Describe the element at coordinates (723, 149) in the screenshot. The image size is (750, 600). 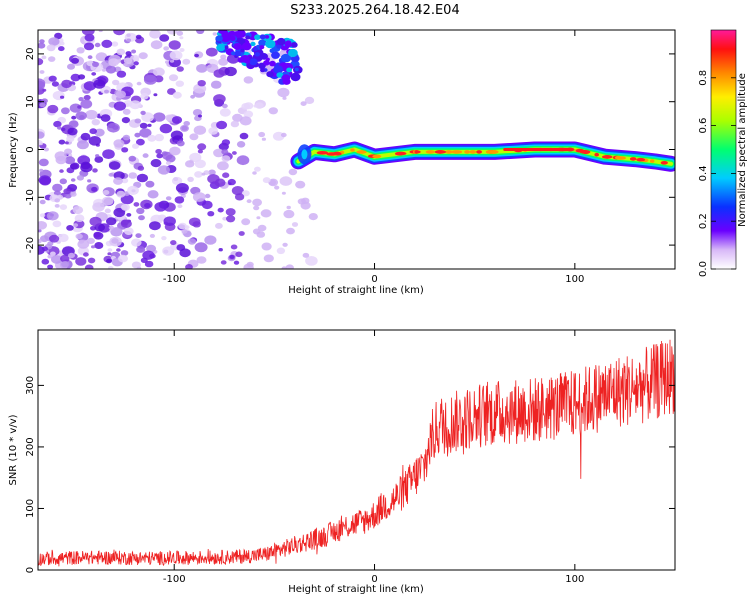
I see `colorbar-gradient` at that location.